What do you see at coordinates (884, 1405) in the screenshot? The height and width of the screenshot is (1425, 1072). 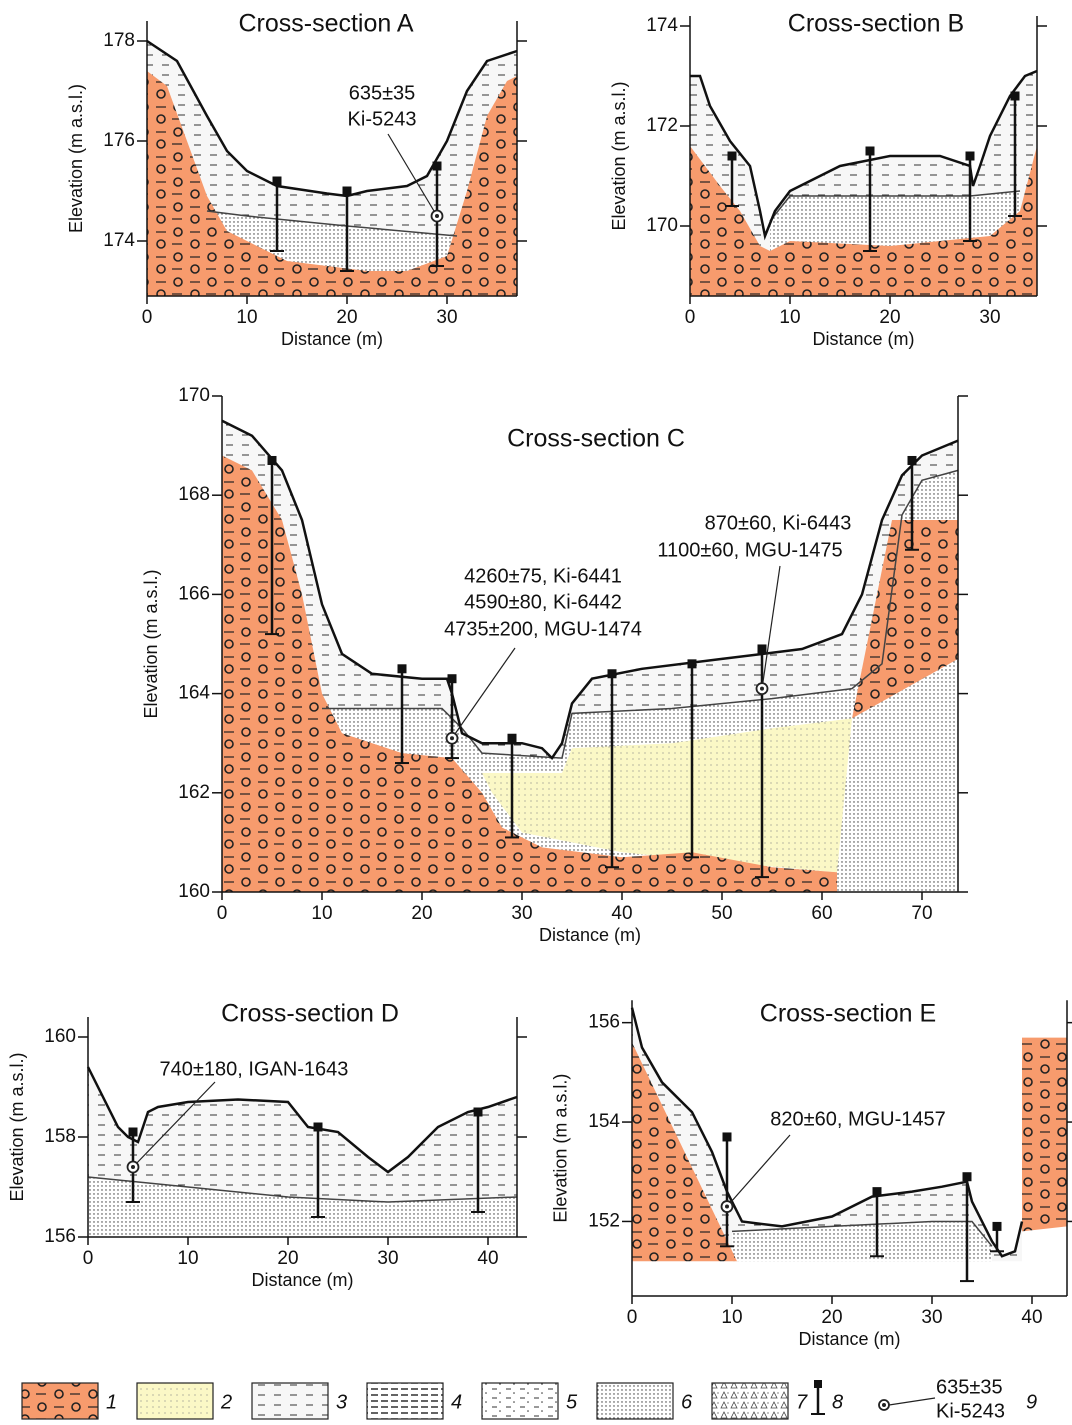 I see `legend-sample-core` at bounding box center [884, 1405].